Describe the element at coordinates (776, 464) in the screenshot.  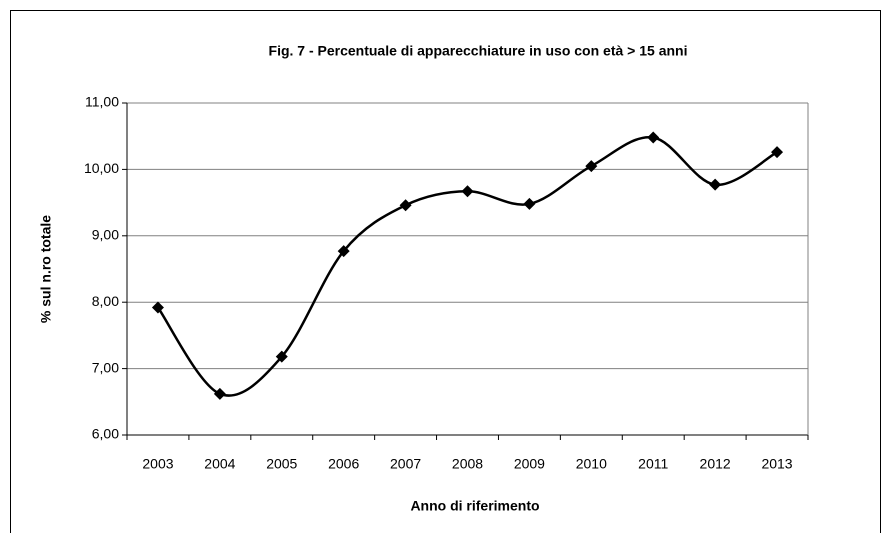
I see `x-tick-label: 2013` at that location.